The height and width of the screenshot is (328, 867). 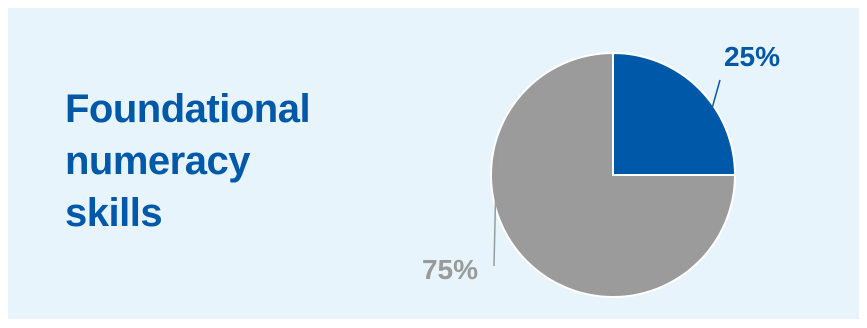 I want to click on data-label-75: 75%, so click(x=450, y=269).